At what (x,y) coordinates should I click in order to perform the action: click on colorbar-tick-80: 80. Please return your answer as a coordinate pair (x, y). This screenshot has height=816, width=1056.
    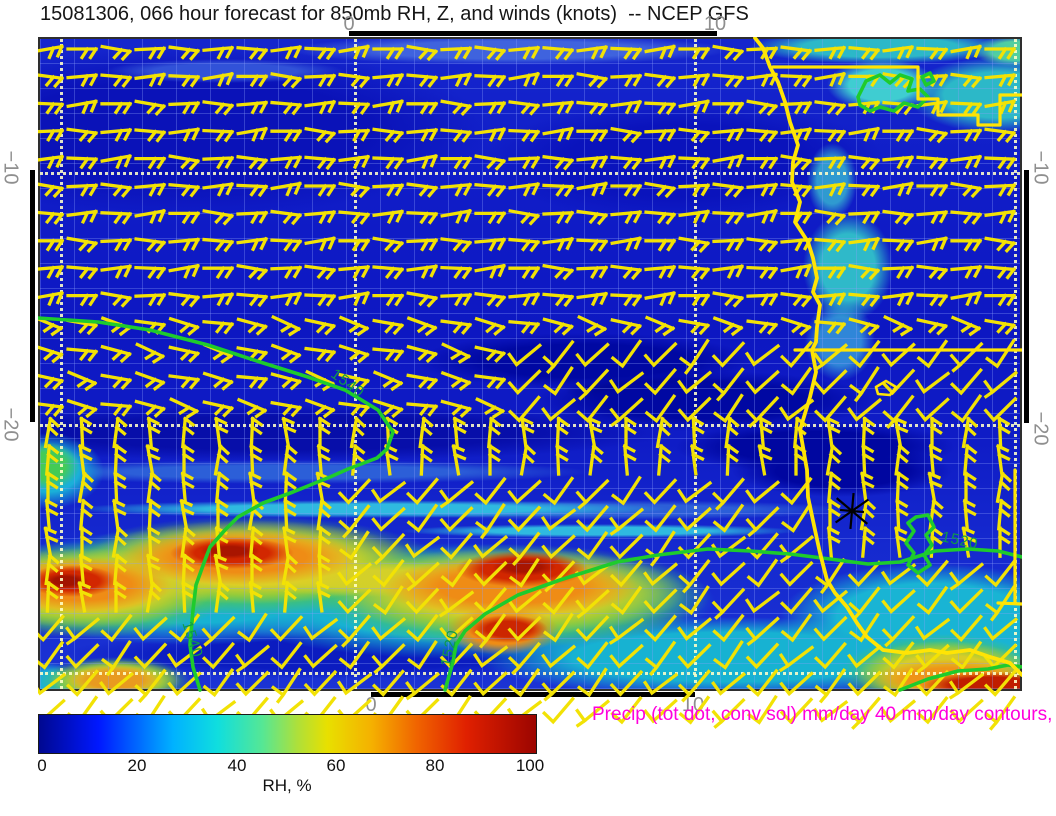
    Looking at the image, I should click on (435, 765).